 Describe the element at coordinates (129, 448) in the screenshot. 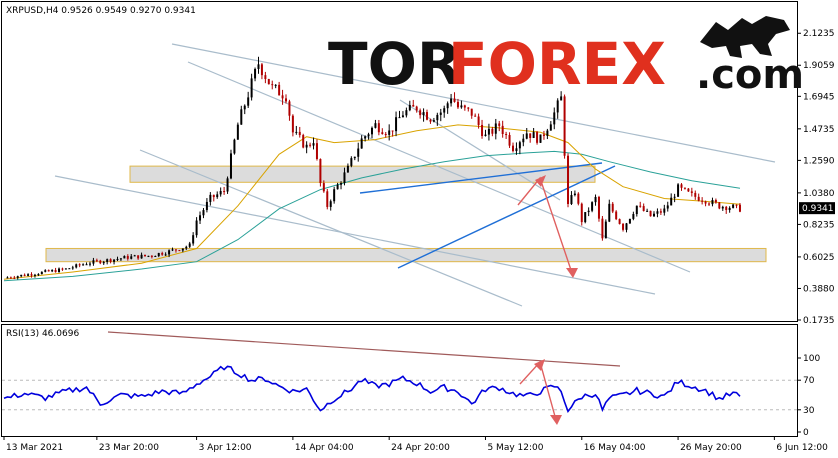

I see `time-tick-label: 23 Mar 20:00` at that location.